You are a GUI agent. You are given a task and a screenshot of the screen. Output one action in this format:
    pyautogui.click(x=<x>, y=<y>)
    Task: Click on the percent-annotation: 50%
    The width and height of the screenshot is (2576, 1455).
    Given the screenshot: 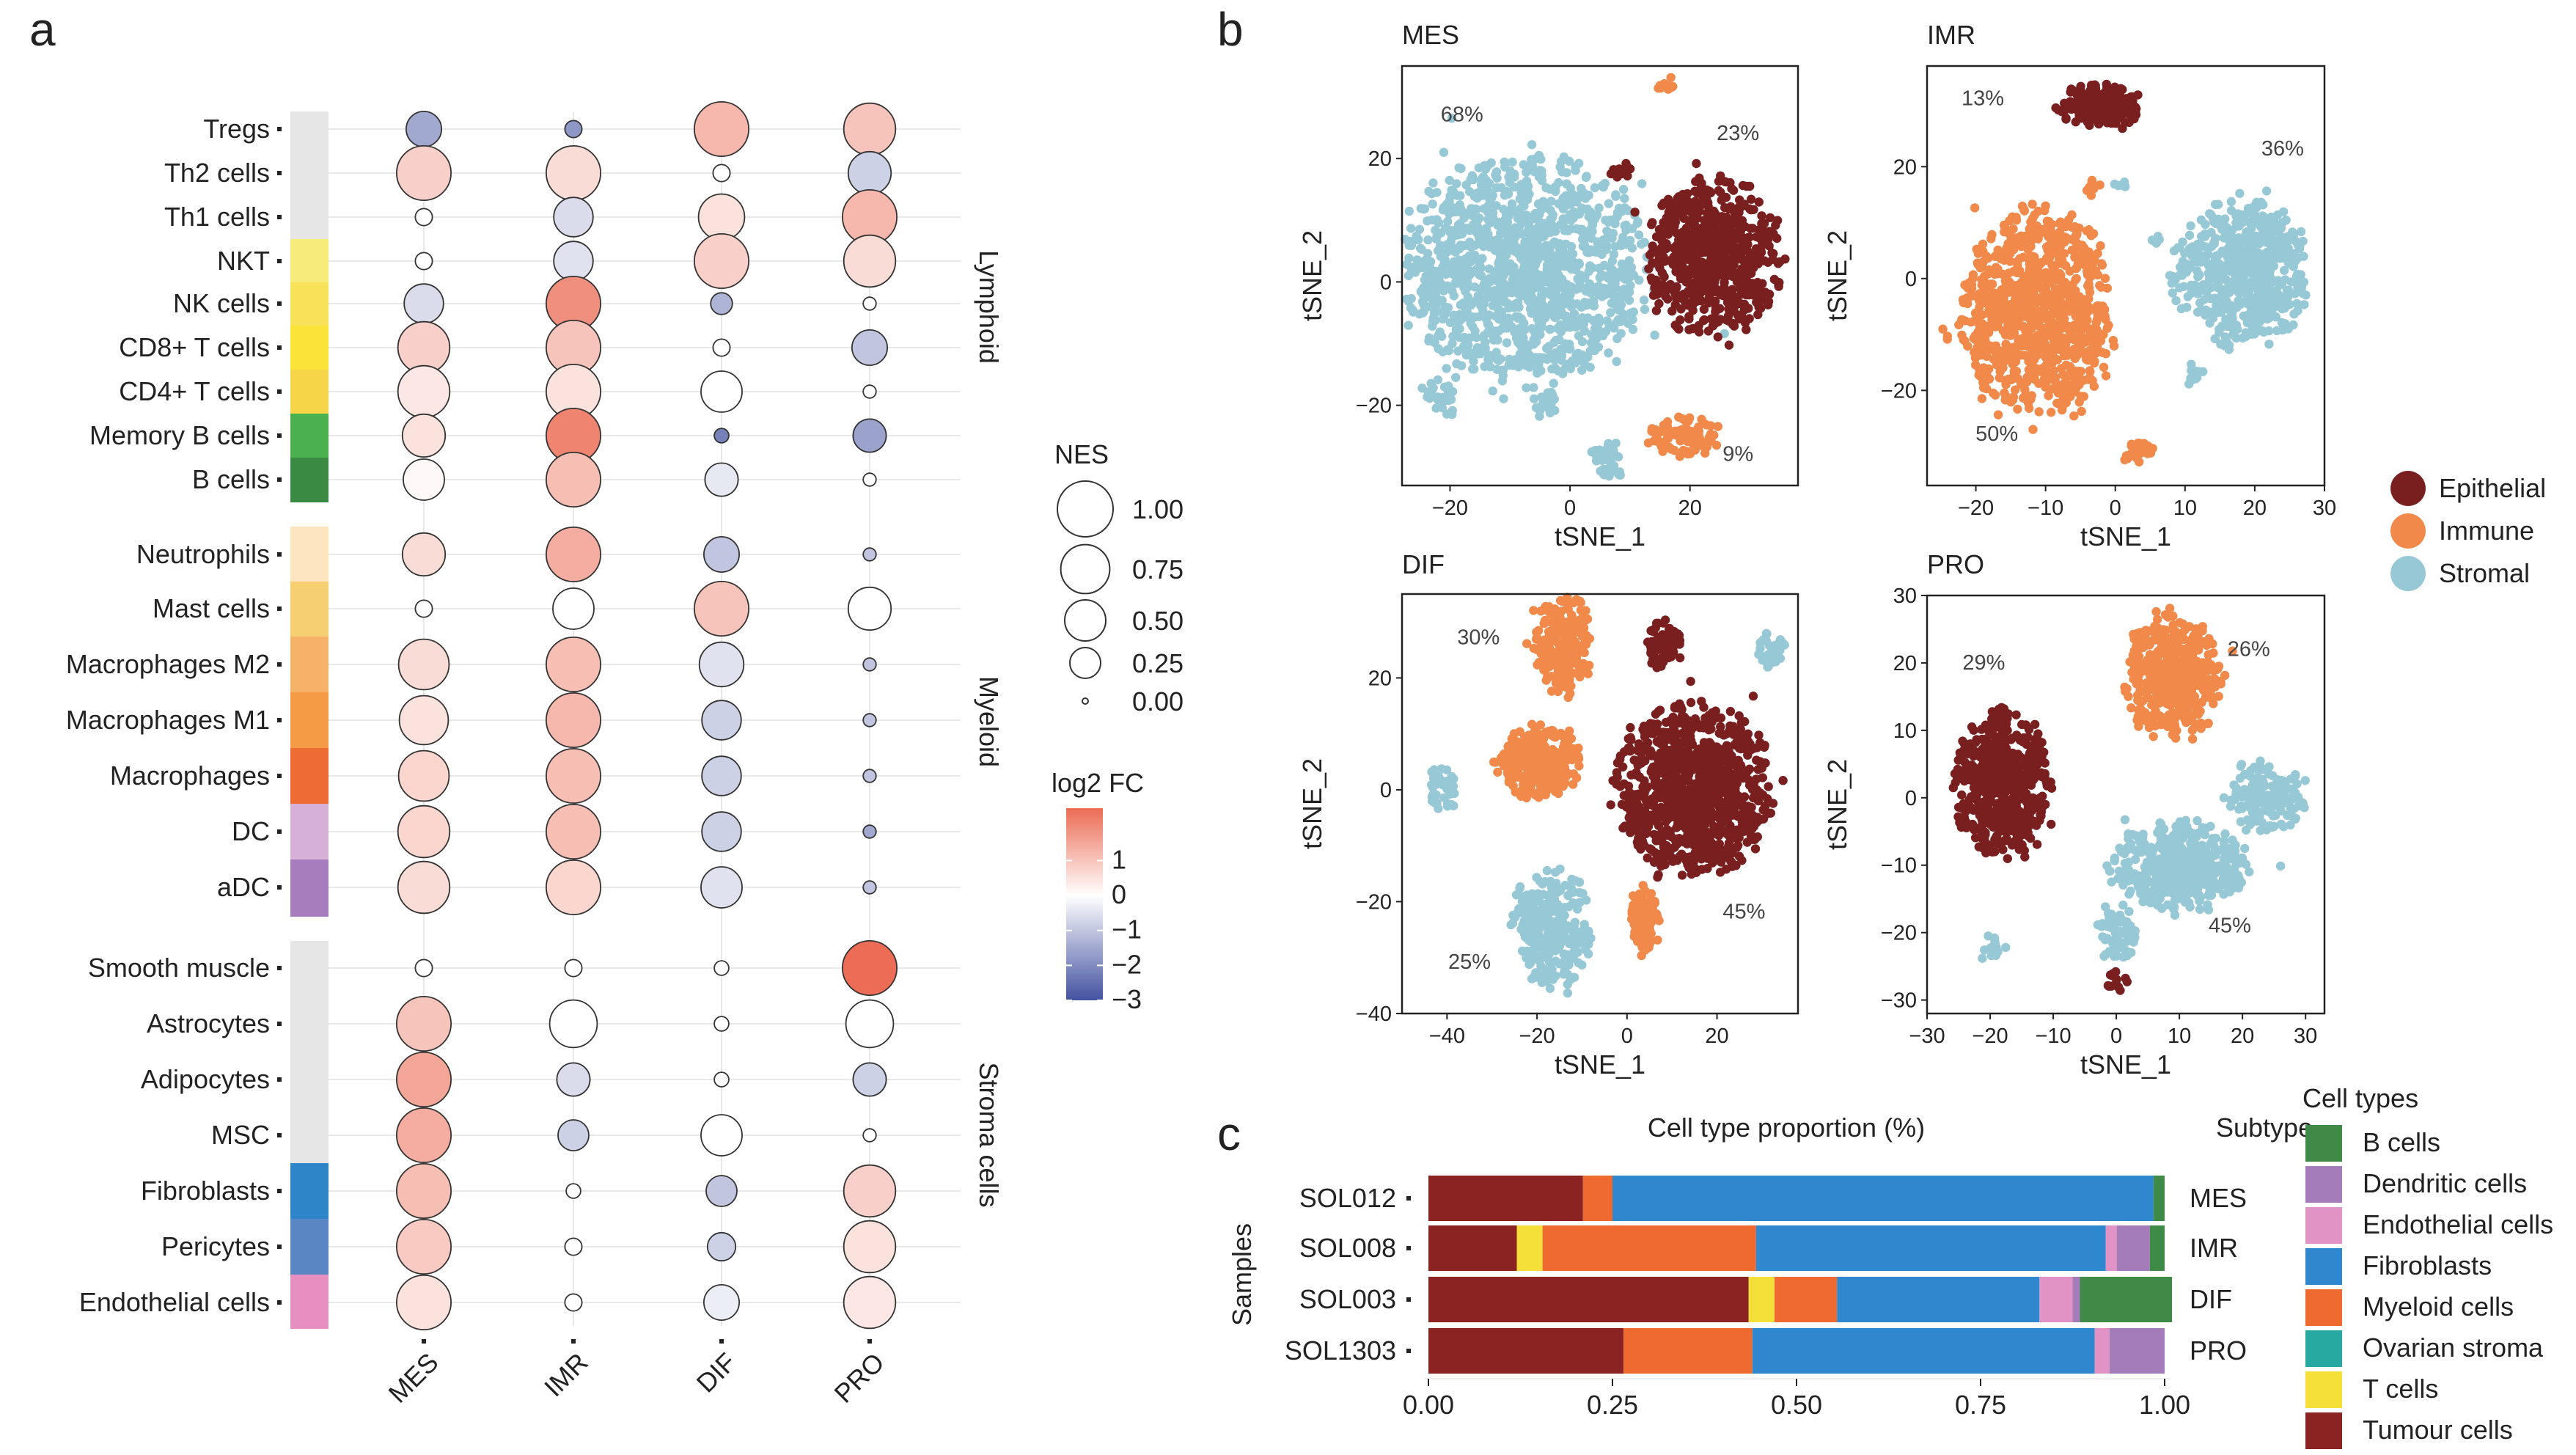 What is the action you would take?
    pyautogui.click(x=1996, y=434)
    